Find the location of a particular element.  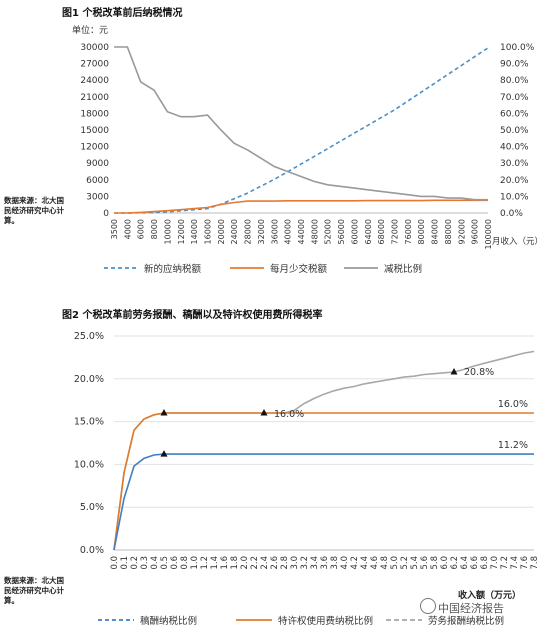

fig2-xtick: 3.4 is located at coordinates (315, 563).